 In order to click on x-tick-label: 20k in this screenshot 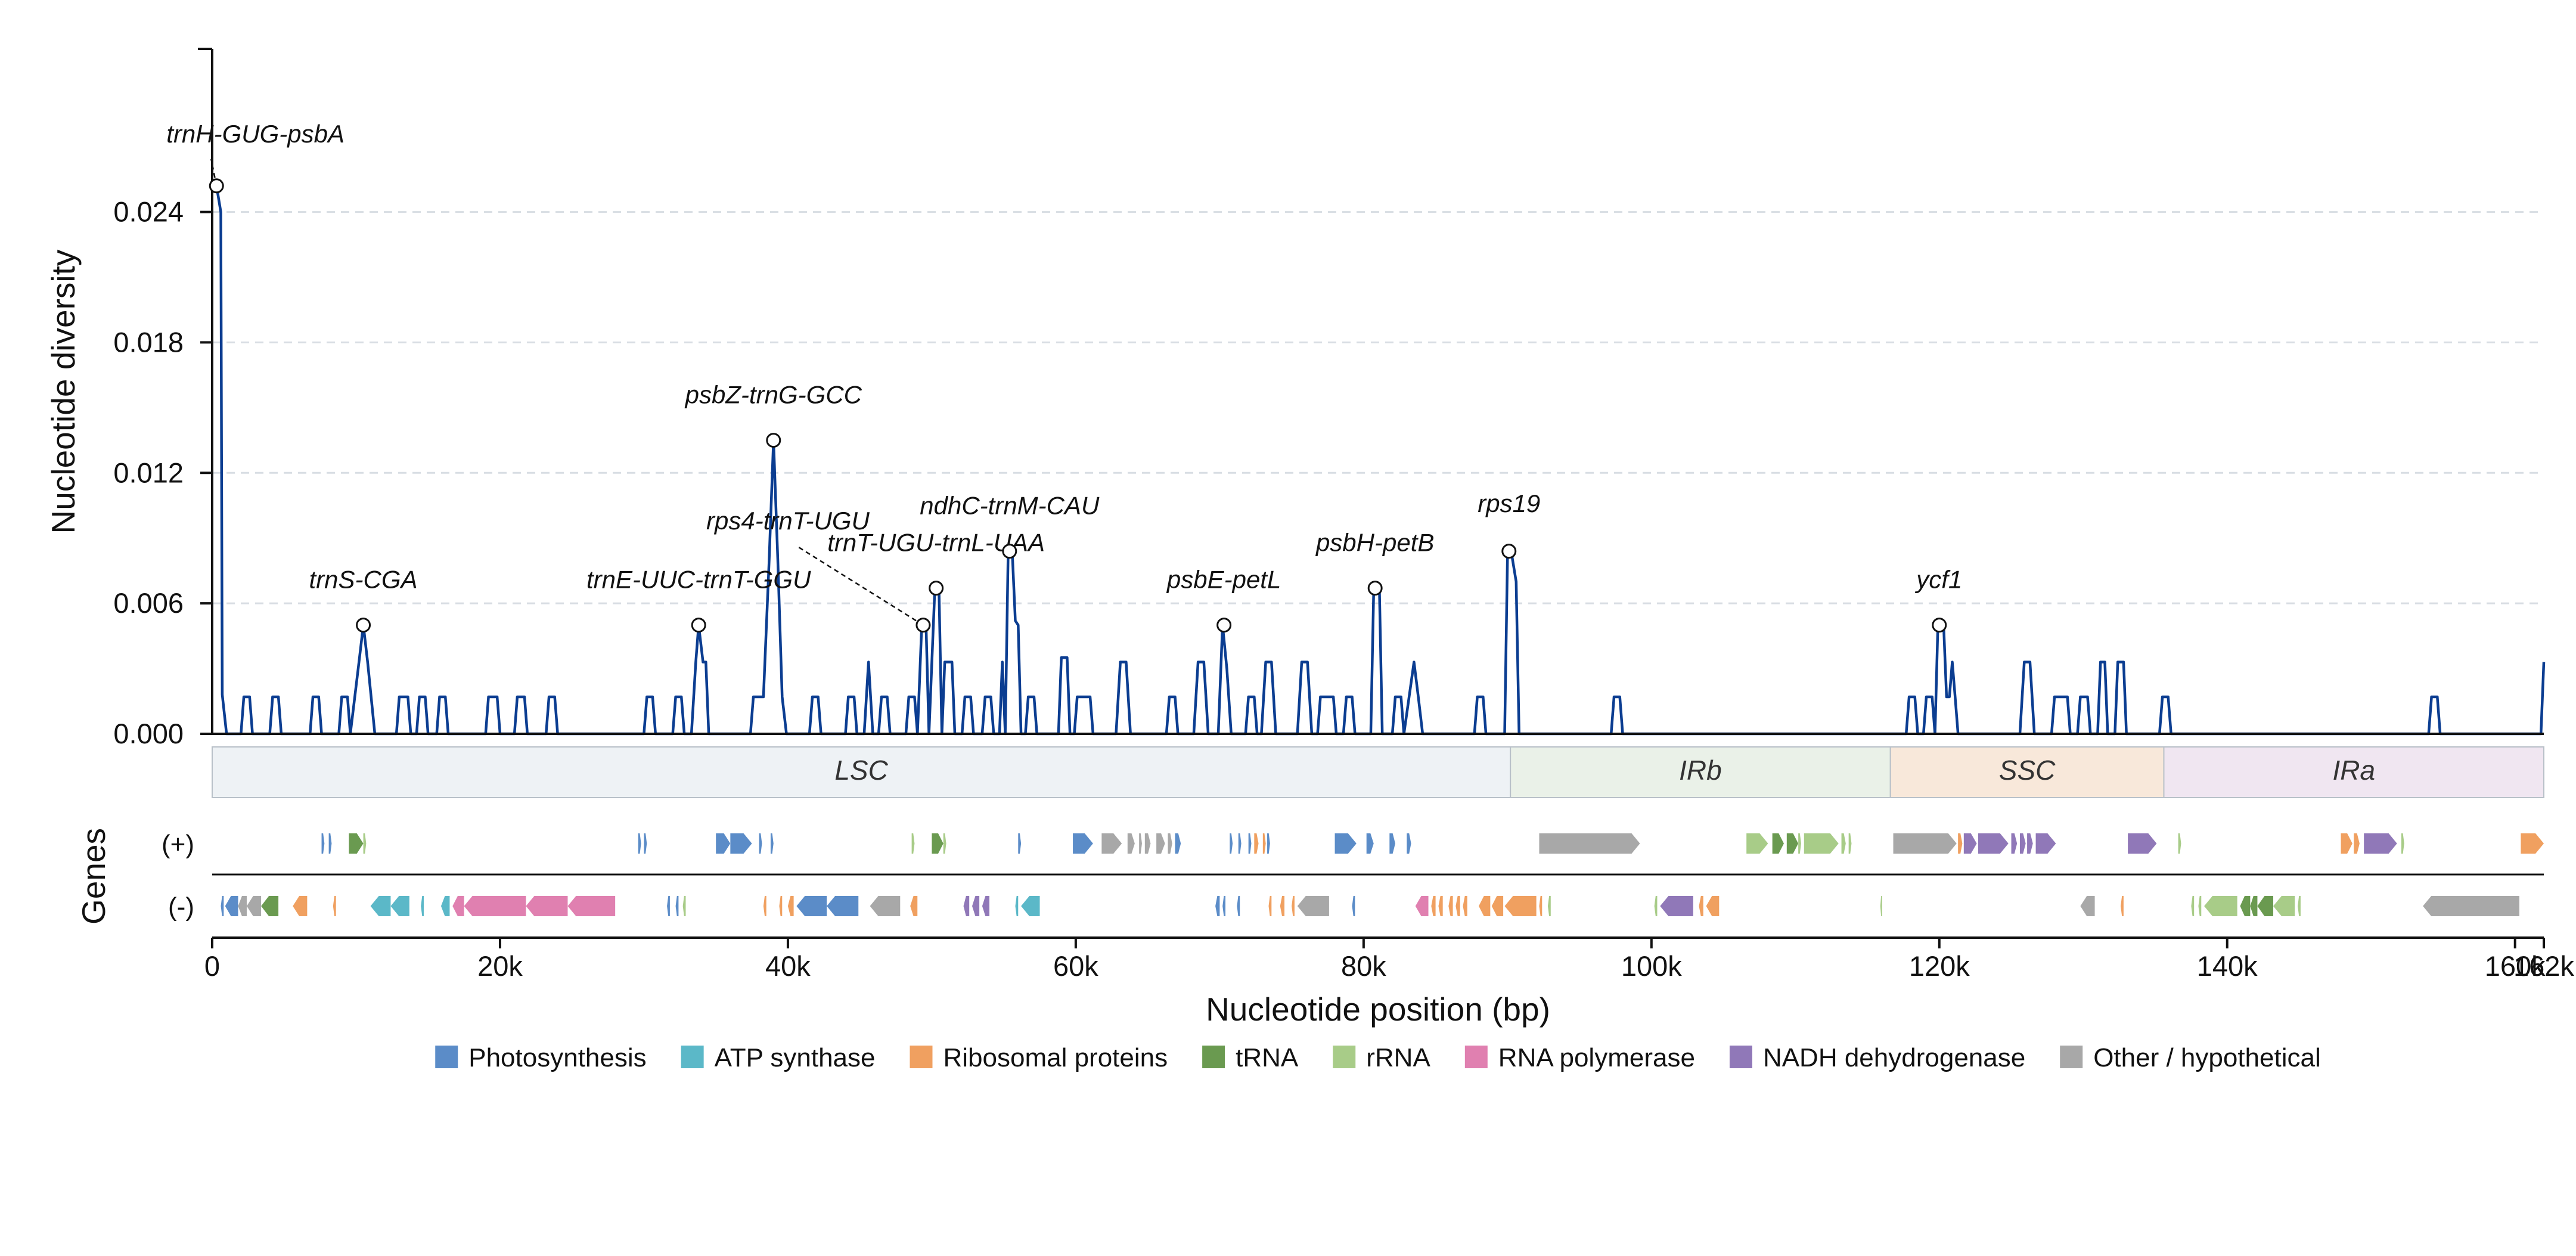, I will do `click(500, 966)`.